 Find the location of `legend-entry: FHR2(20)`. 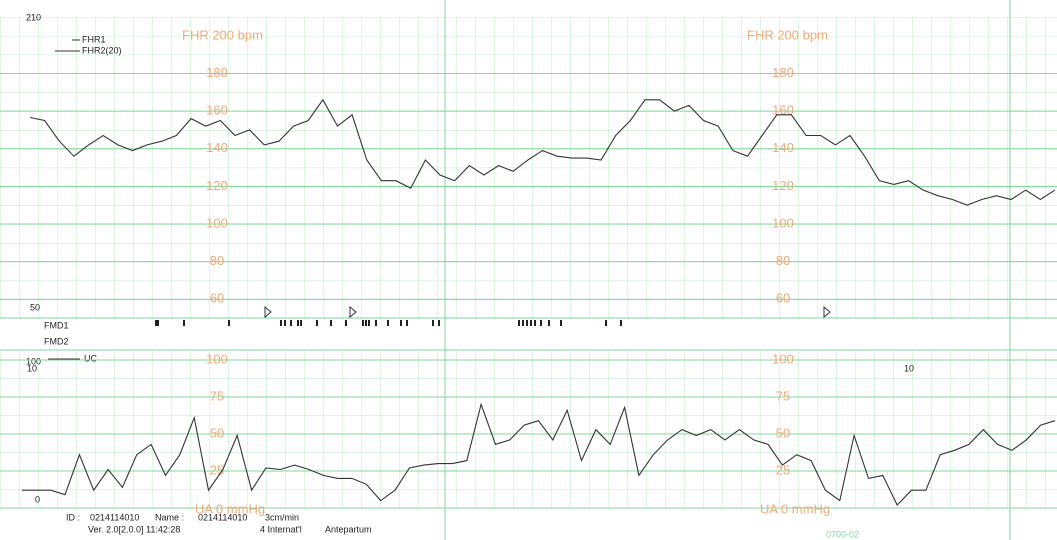

legend-entry: FHR2(20) is located at coordinates (102, 50).